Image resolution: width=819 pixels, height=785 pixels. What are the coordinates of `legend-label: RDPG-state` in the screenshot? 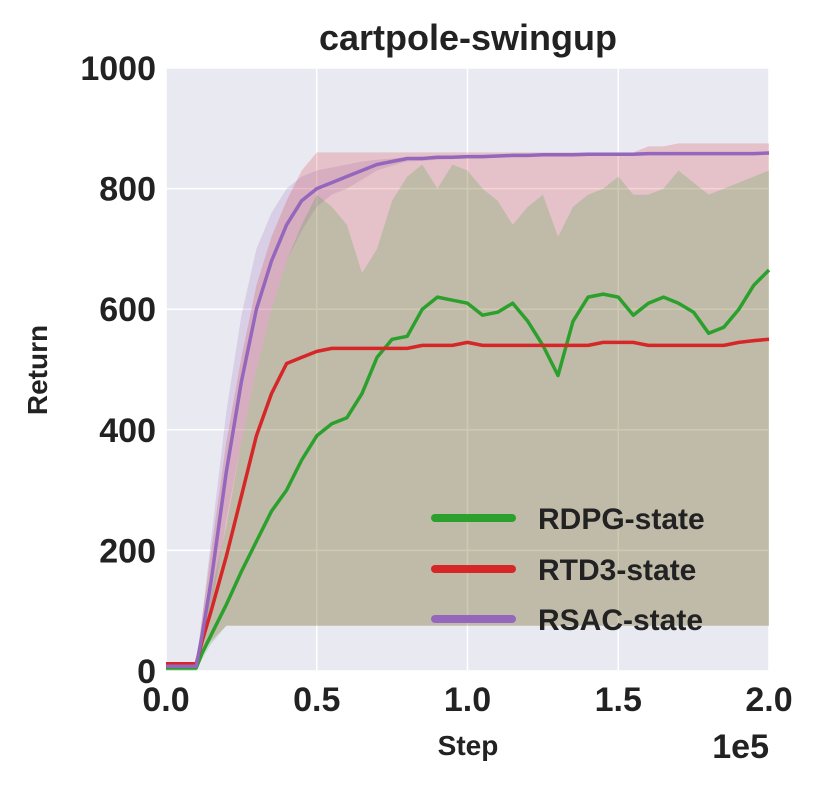 It's located at (621, 519).